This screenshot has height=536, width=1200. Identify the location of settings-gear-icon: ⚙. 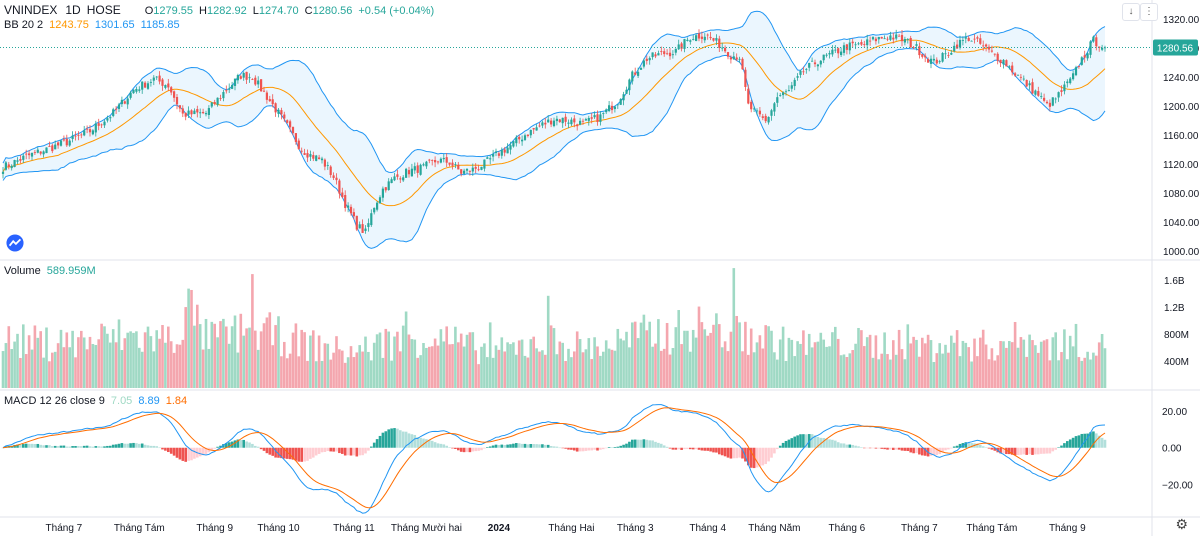
(1181, 524).